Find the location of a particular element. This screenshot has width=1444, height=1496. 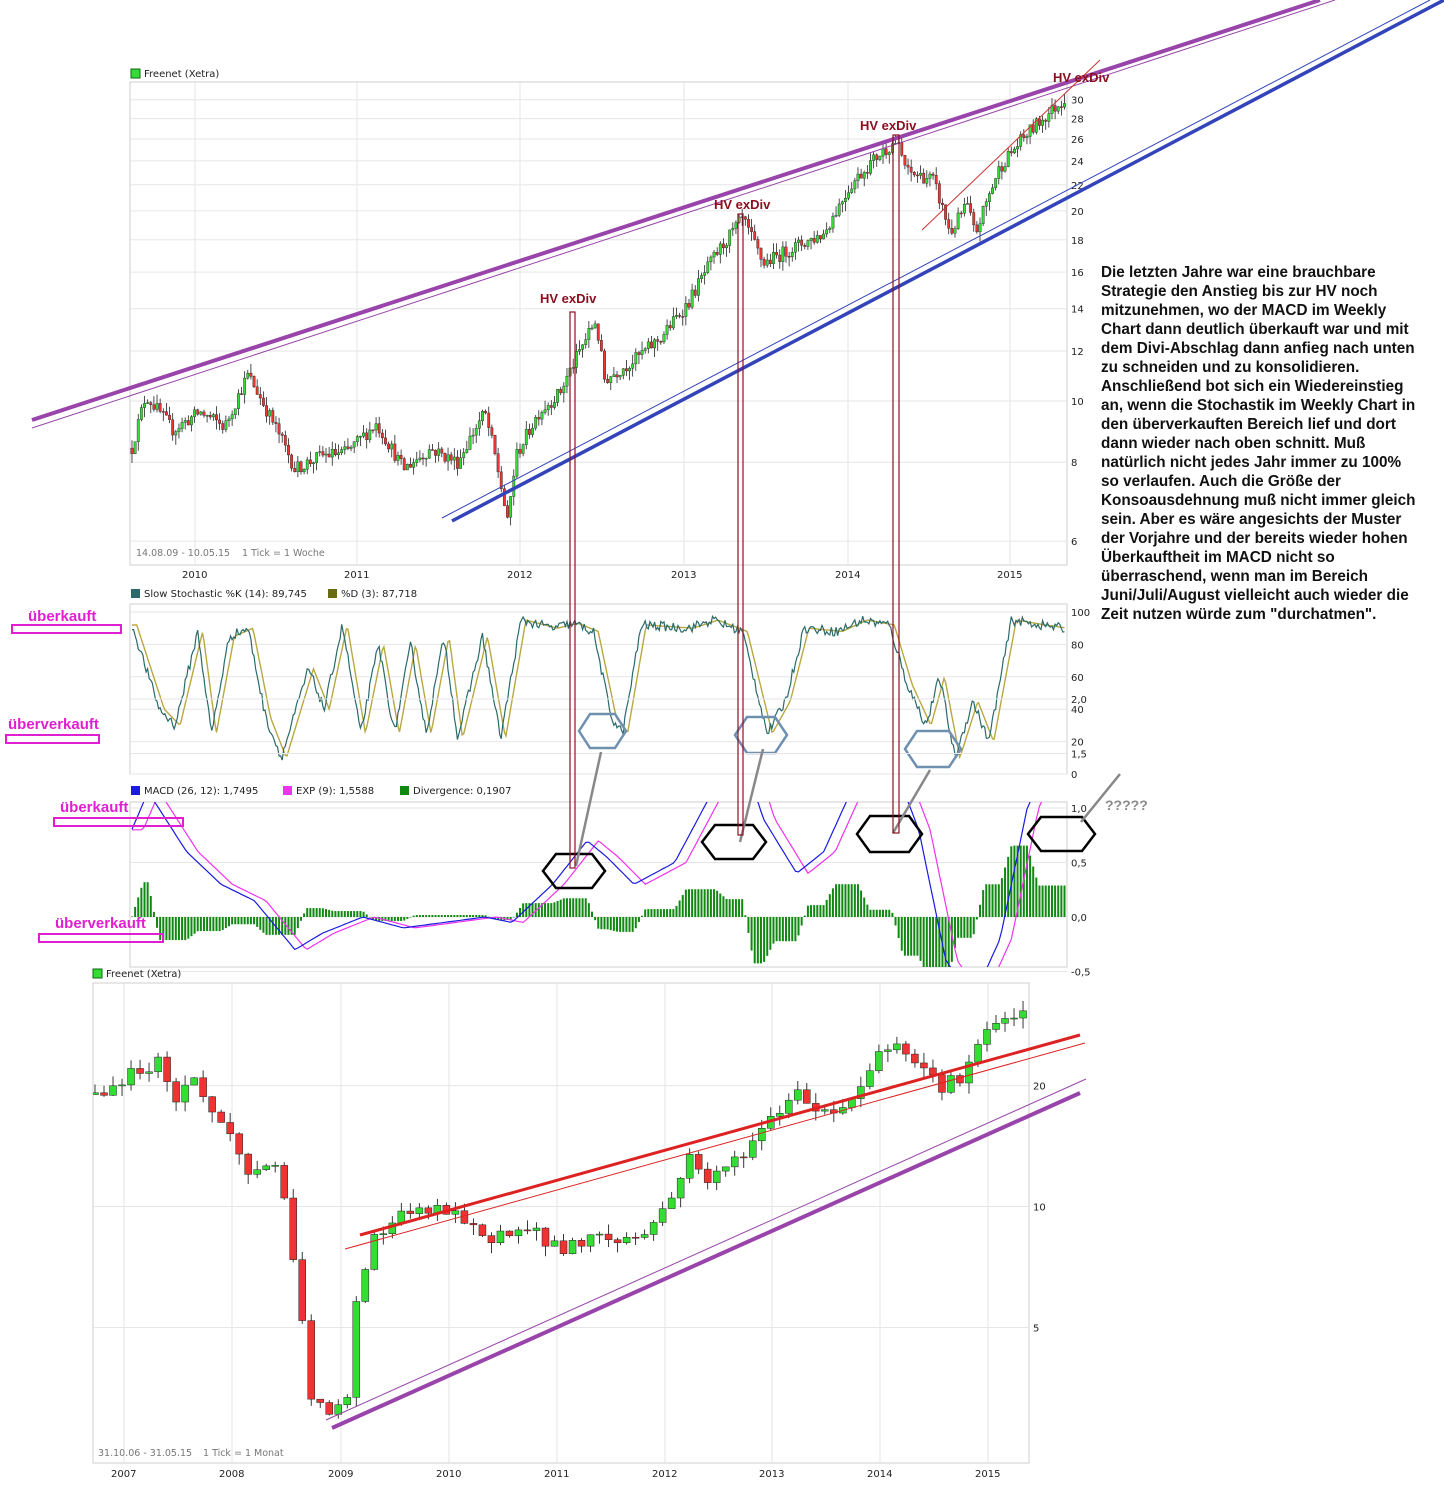

monthly-upper-red-thin is located at coordinates (715, 1146).